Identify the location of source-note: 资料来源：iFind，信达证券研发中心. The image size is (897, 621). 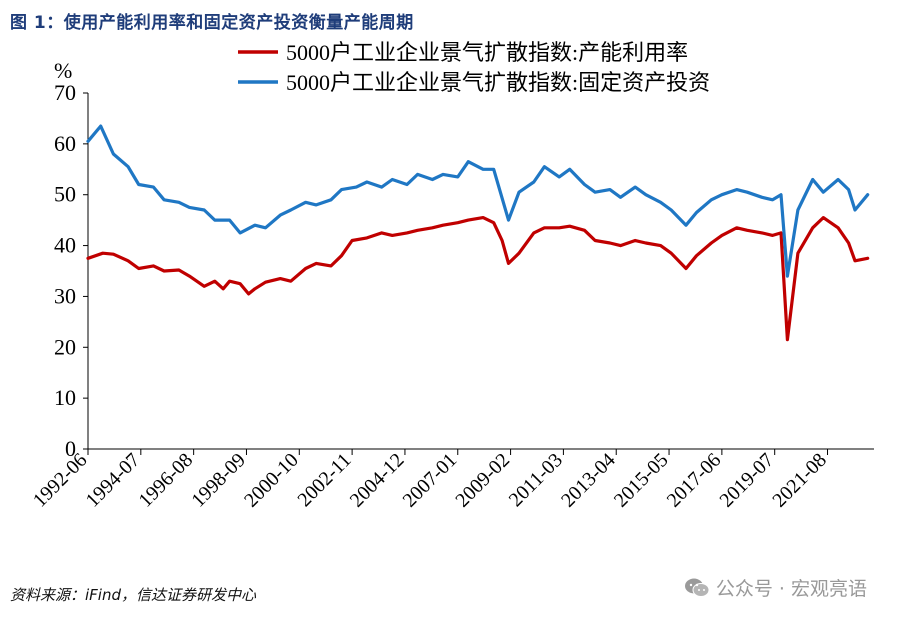
(133, 595).